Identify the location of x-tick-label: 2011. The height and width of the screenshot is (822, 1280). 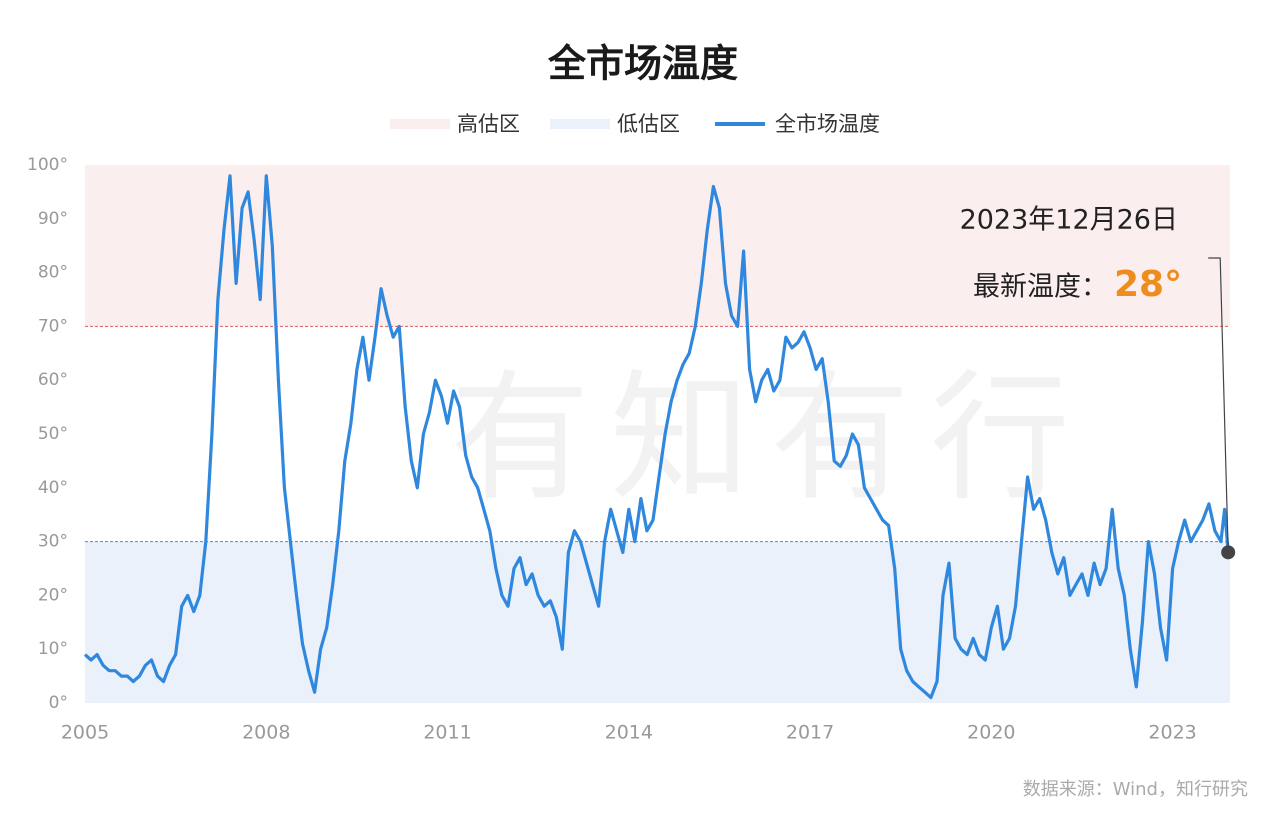
(447, 733).